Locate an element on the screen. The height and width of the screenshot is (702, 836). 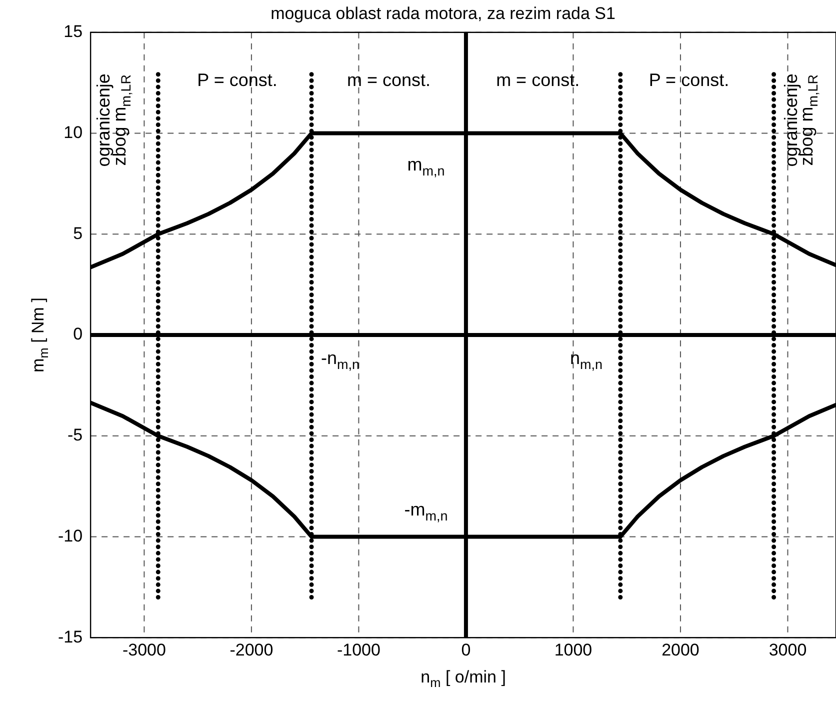
x-tick-label: 1000 is located at coordinates (573, 650).